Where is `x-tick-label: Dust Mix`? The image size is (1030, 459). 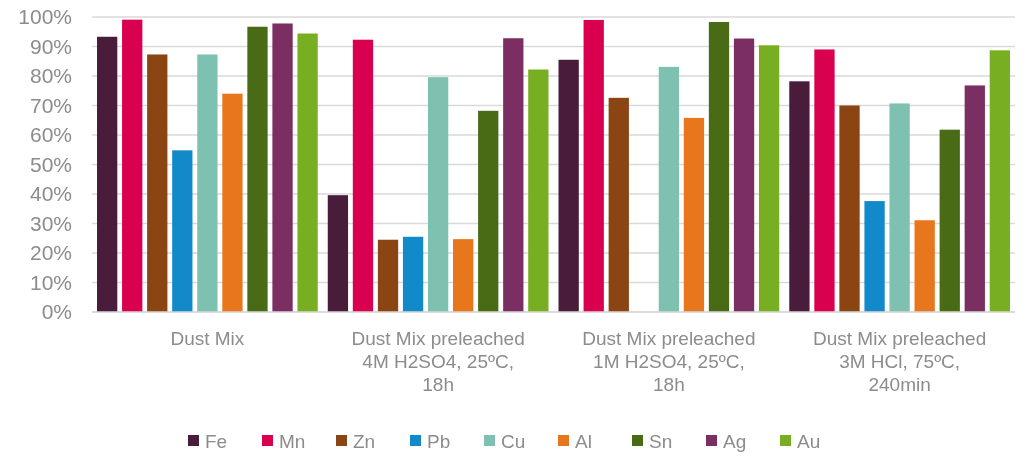 x-tick-label: Dust Mix is located at coordinates (207, 338).